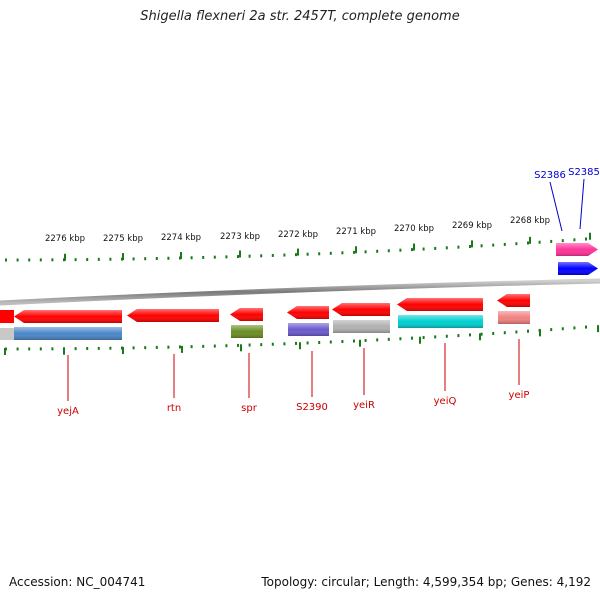 This screenshot has height=600, width=600. I want to click on partial-gene-arrow, so click(7, 316).